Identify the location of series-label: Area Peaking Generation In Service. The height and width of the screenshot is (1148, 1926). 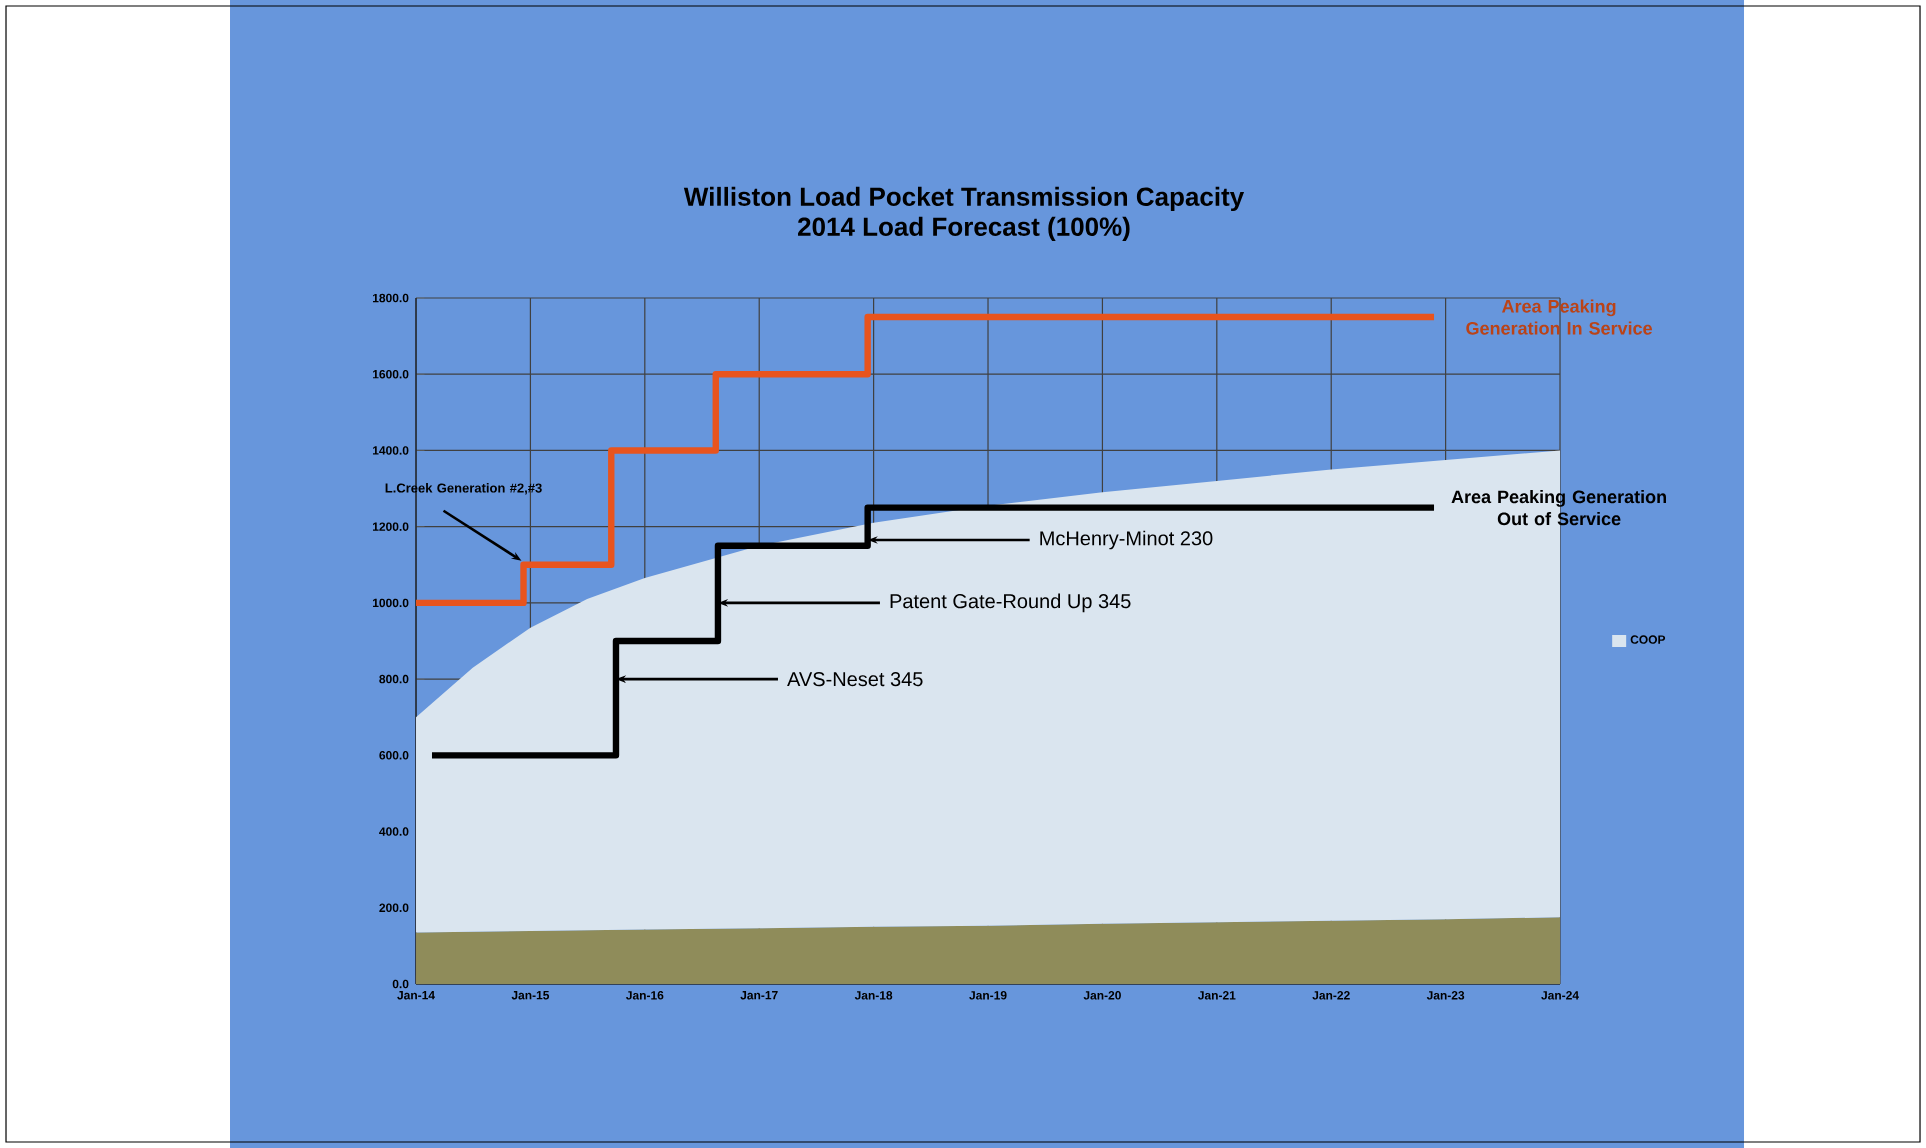
(1559, 317).